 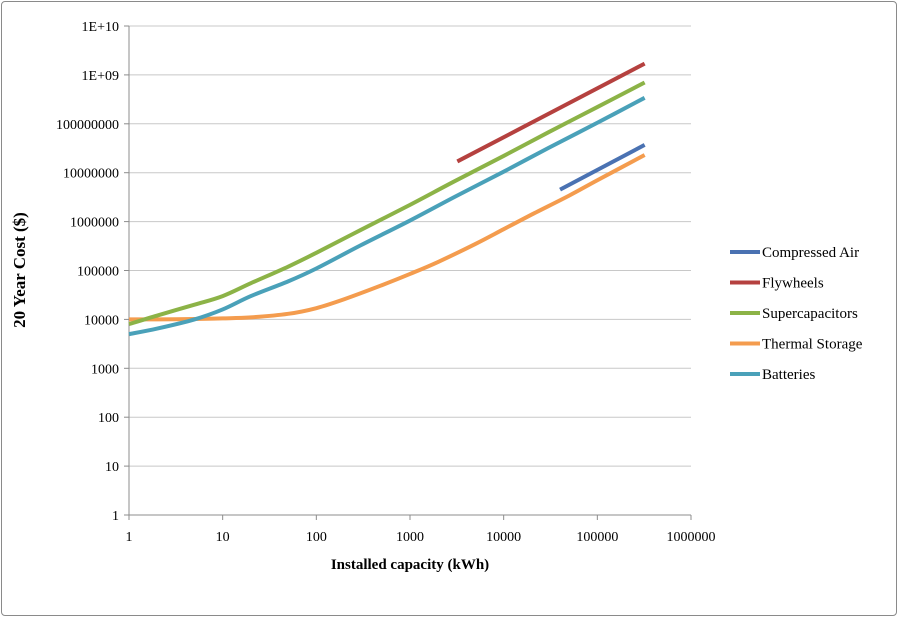 I want to click on y-axis-title: 20 Year Cost ($), so click(x=19, y=270).